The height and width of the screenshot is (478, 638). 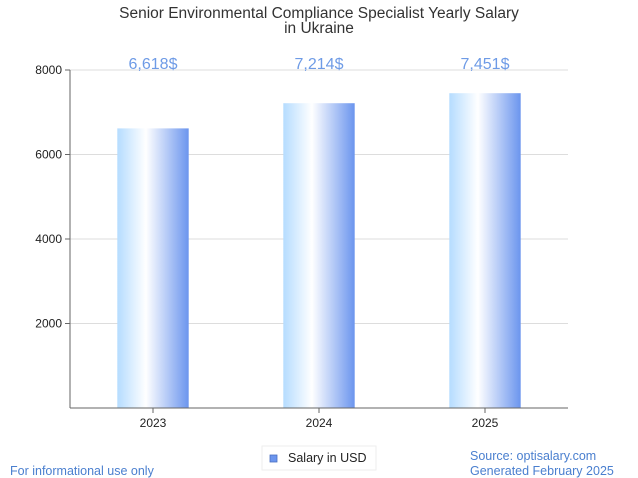 I want to click on chart-title-line-2: in Ukraine, so click(x=319, y=28).